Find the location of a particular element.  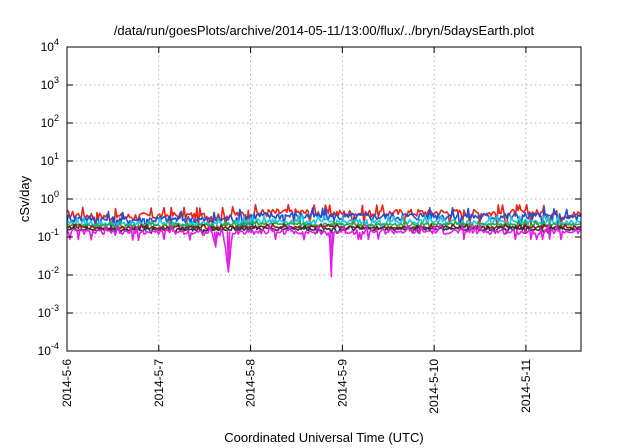

series-spike is located at coordinates (228, 252).